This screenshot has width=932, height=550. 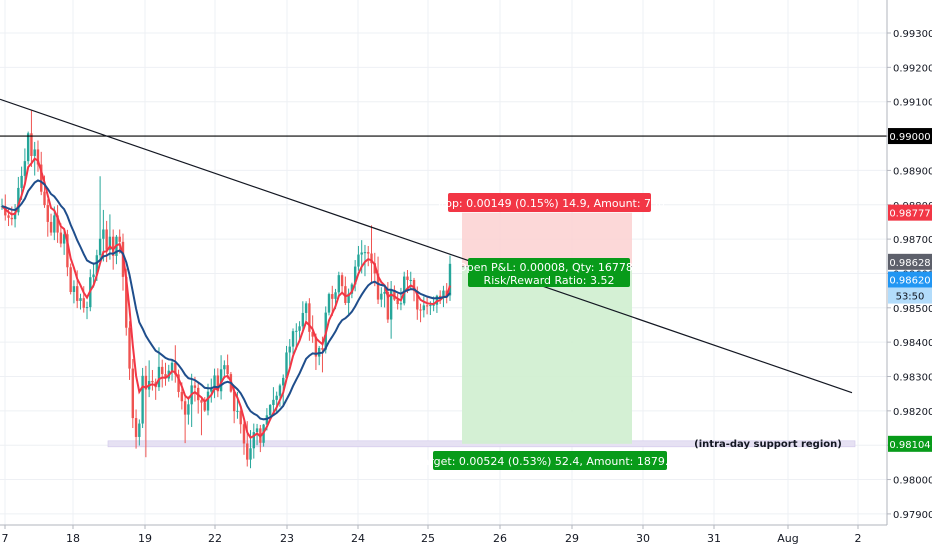 What do you see at coordinates (549, 267) in the screenshot?
I see `open-pnl-label: Open P&L: 0.00008, Qty: 167785` at bounding box center [549, 267].